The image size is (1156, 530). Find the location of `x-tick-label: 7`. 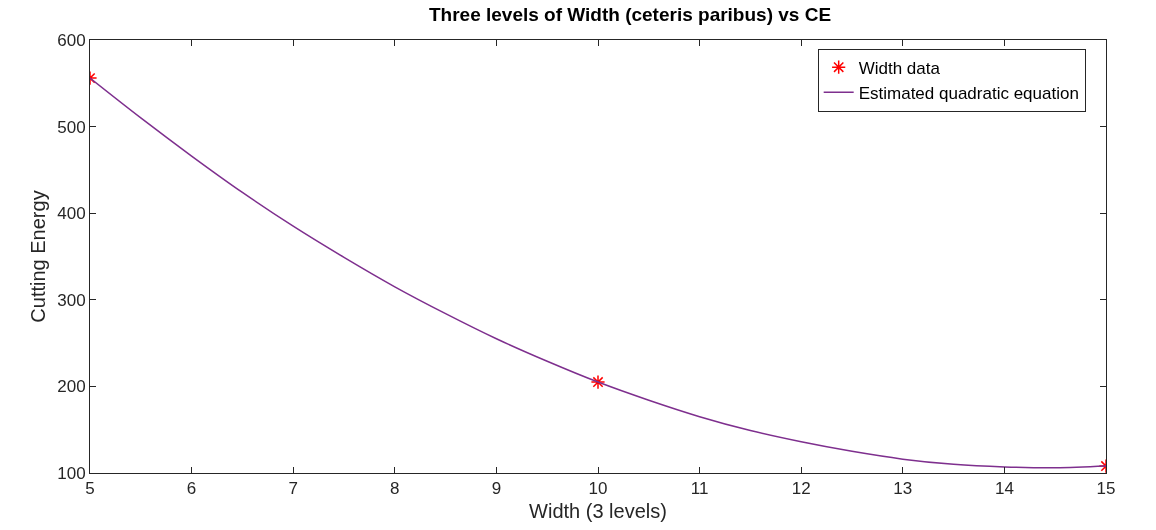

x-tick-label: 7 is located at coordinates (293, 489).